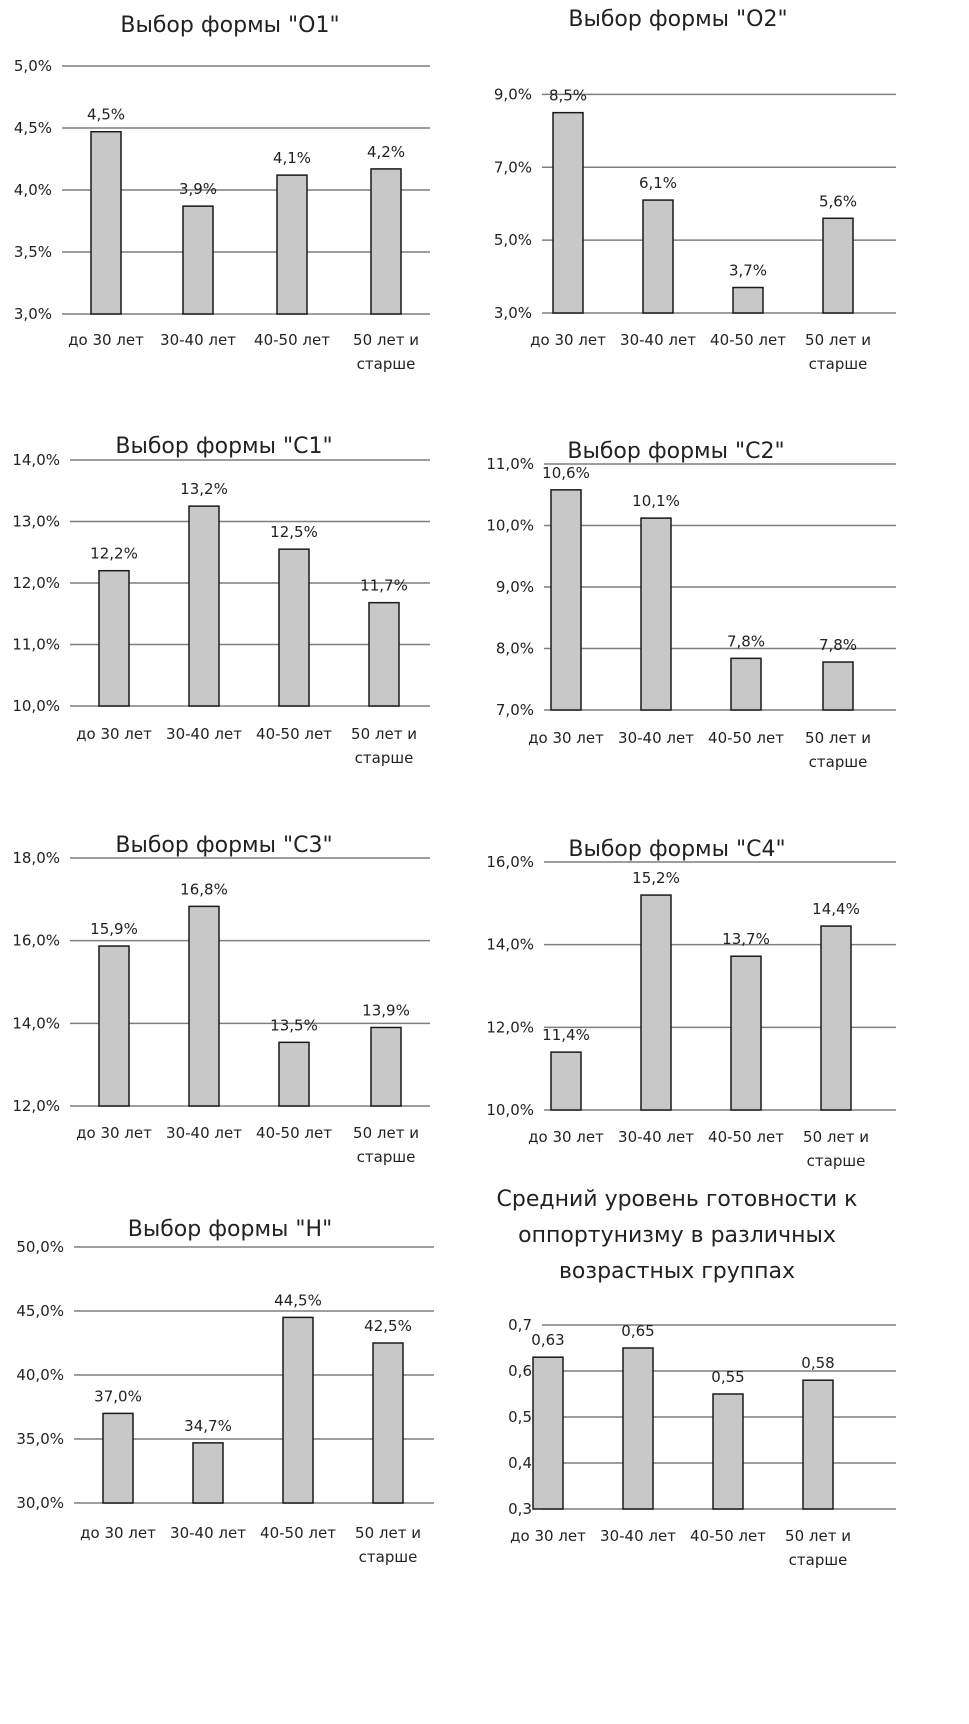 This screenshot has height=1724, width=969. I want to click on data-label: 11,7%, so click(384, 586).